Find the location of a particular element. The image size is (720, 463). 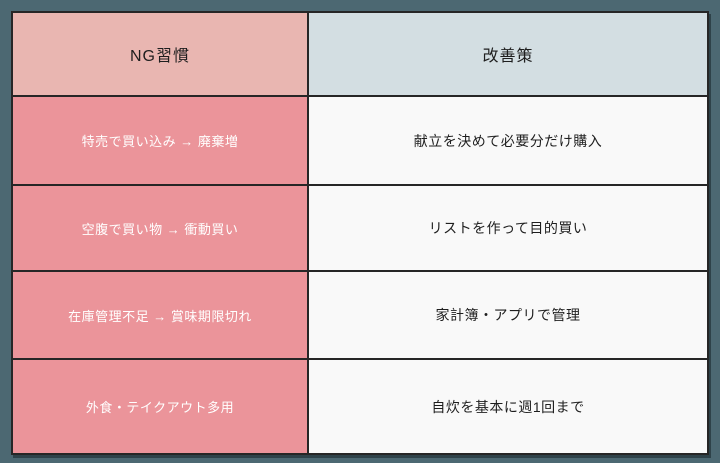

table-row-4-fix-cell: 自炊を基本に週1回まで is located at coordinates (508, 406).